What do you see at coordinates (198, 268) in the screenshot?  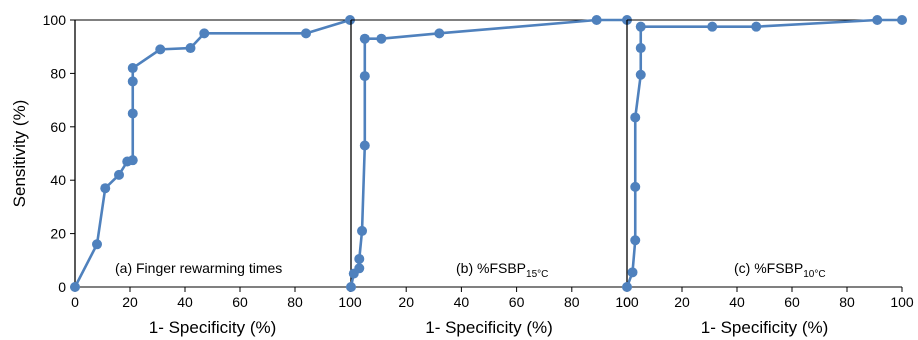 I see `panel-0-annotation: (a) Finger rewarming times` at bounding box center [198, 268].